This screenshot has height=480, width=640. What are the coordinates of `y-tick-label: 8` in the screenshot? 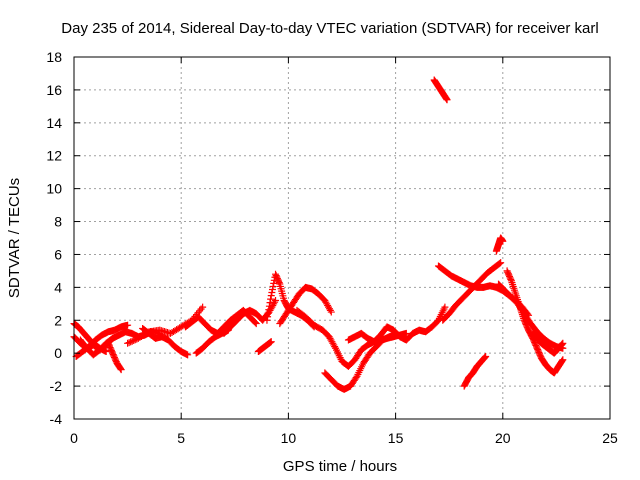 It's located at (58, 222).